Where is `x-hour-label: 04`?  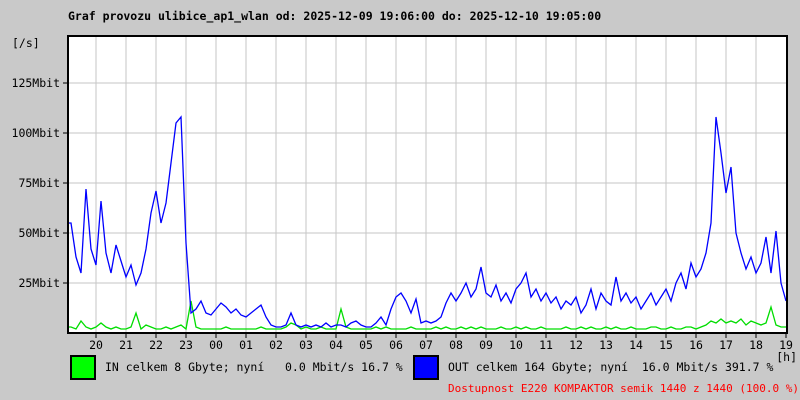
x-hour-label: 04 is located at coordinates (336, 345).